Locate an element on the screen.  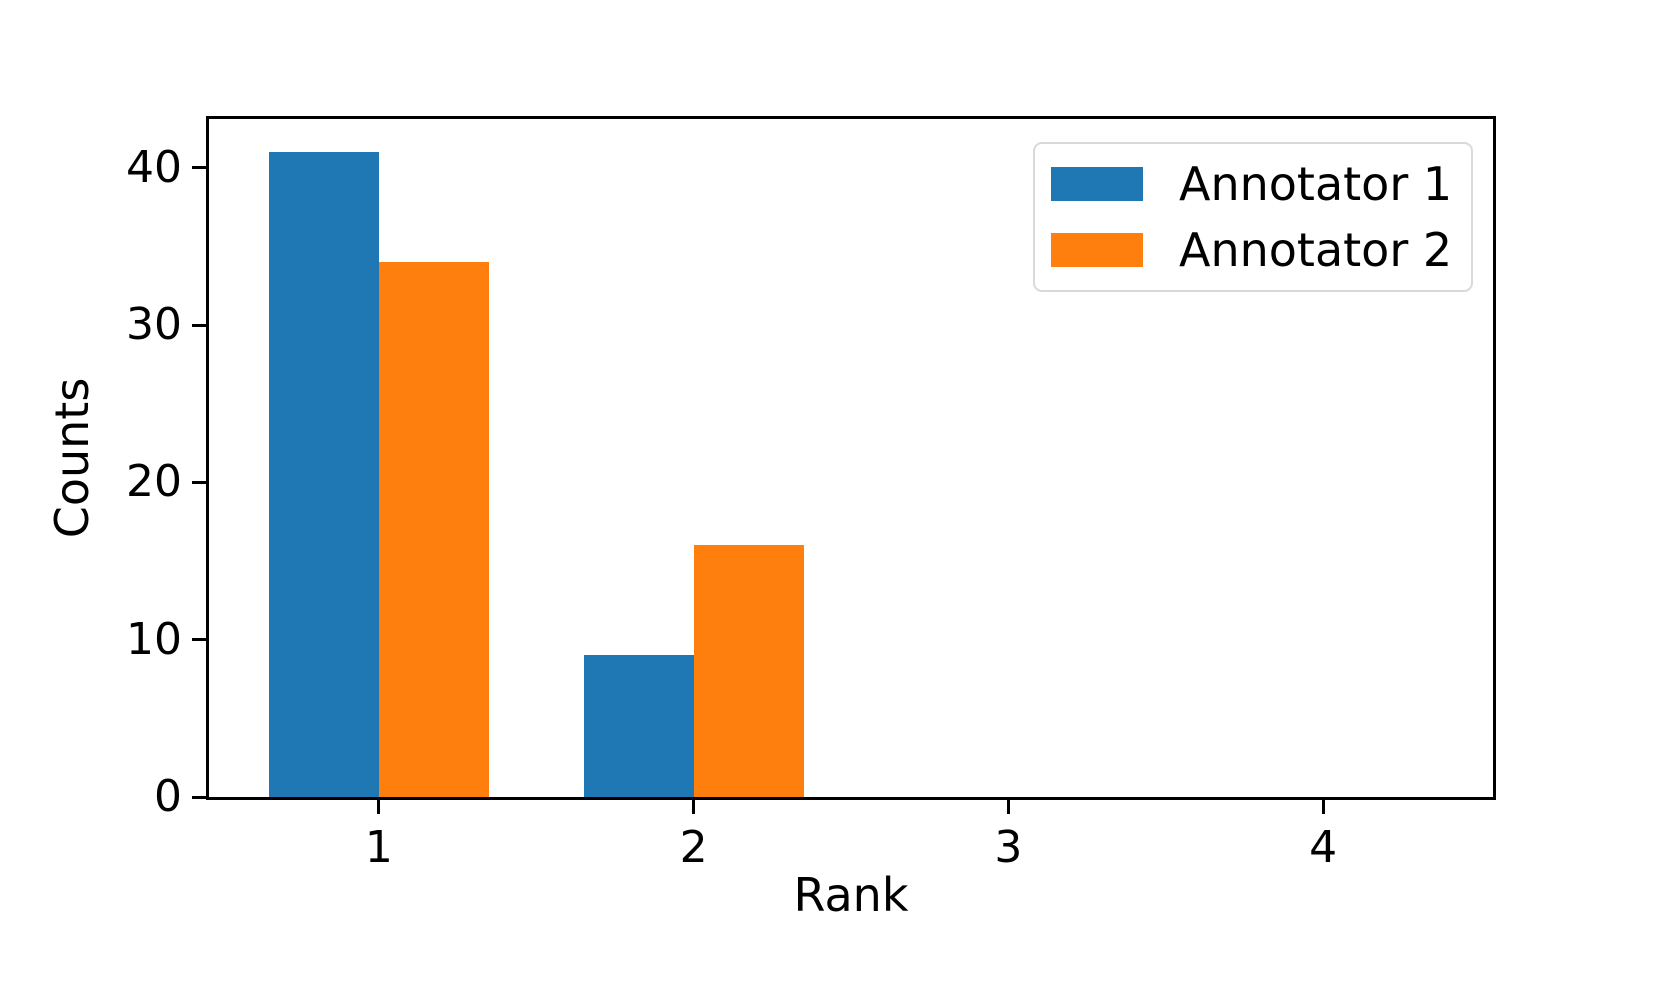
legend-item-annotator-1: Annotator 1 is located at coordinates (1252, 184).